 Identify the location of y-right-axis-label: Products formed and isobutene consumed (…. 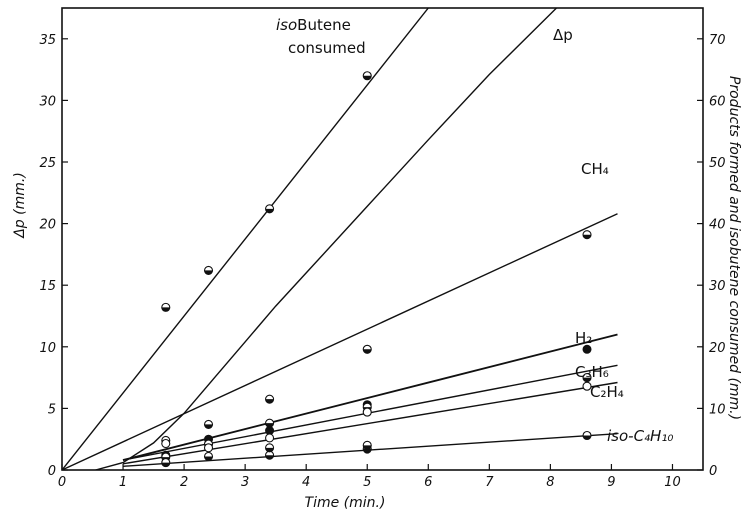
(734, 248).